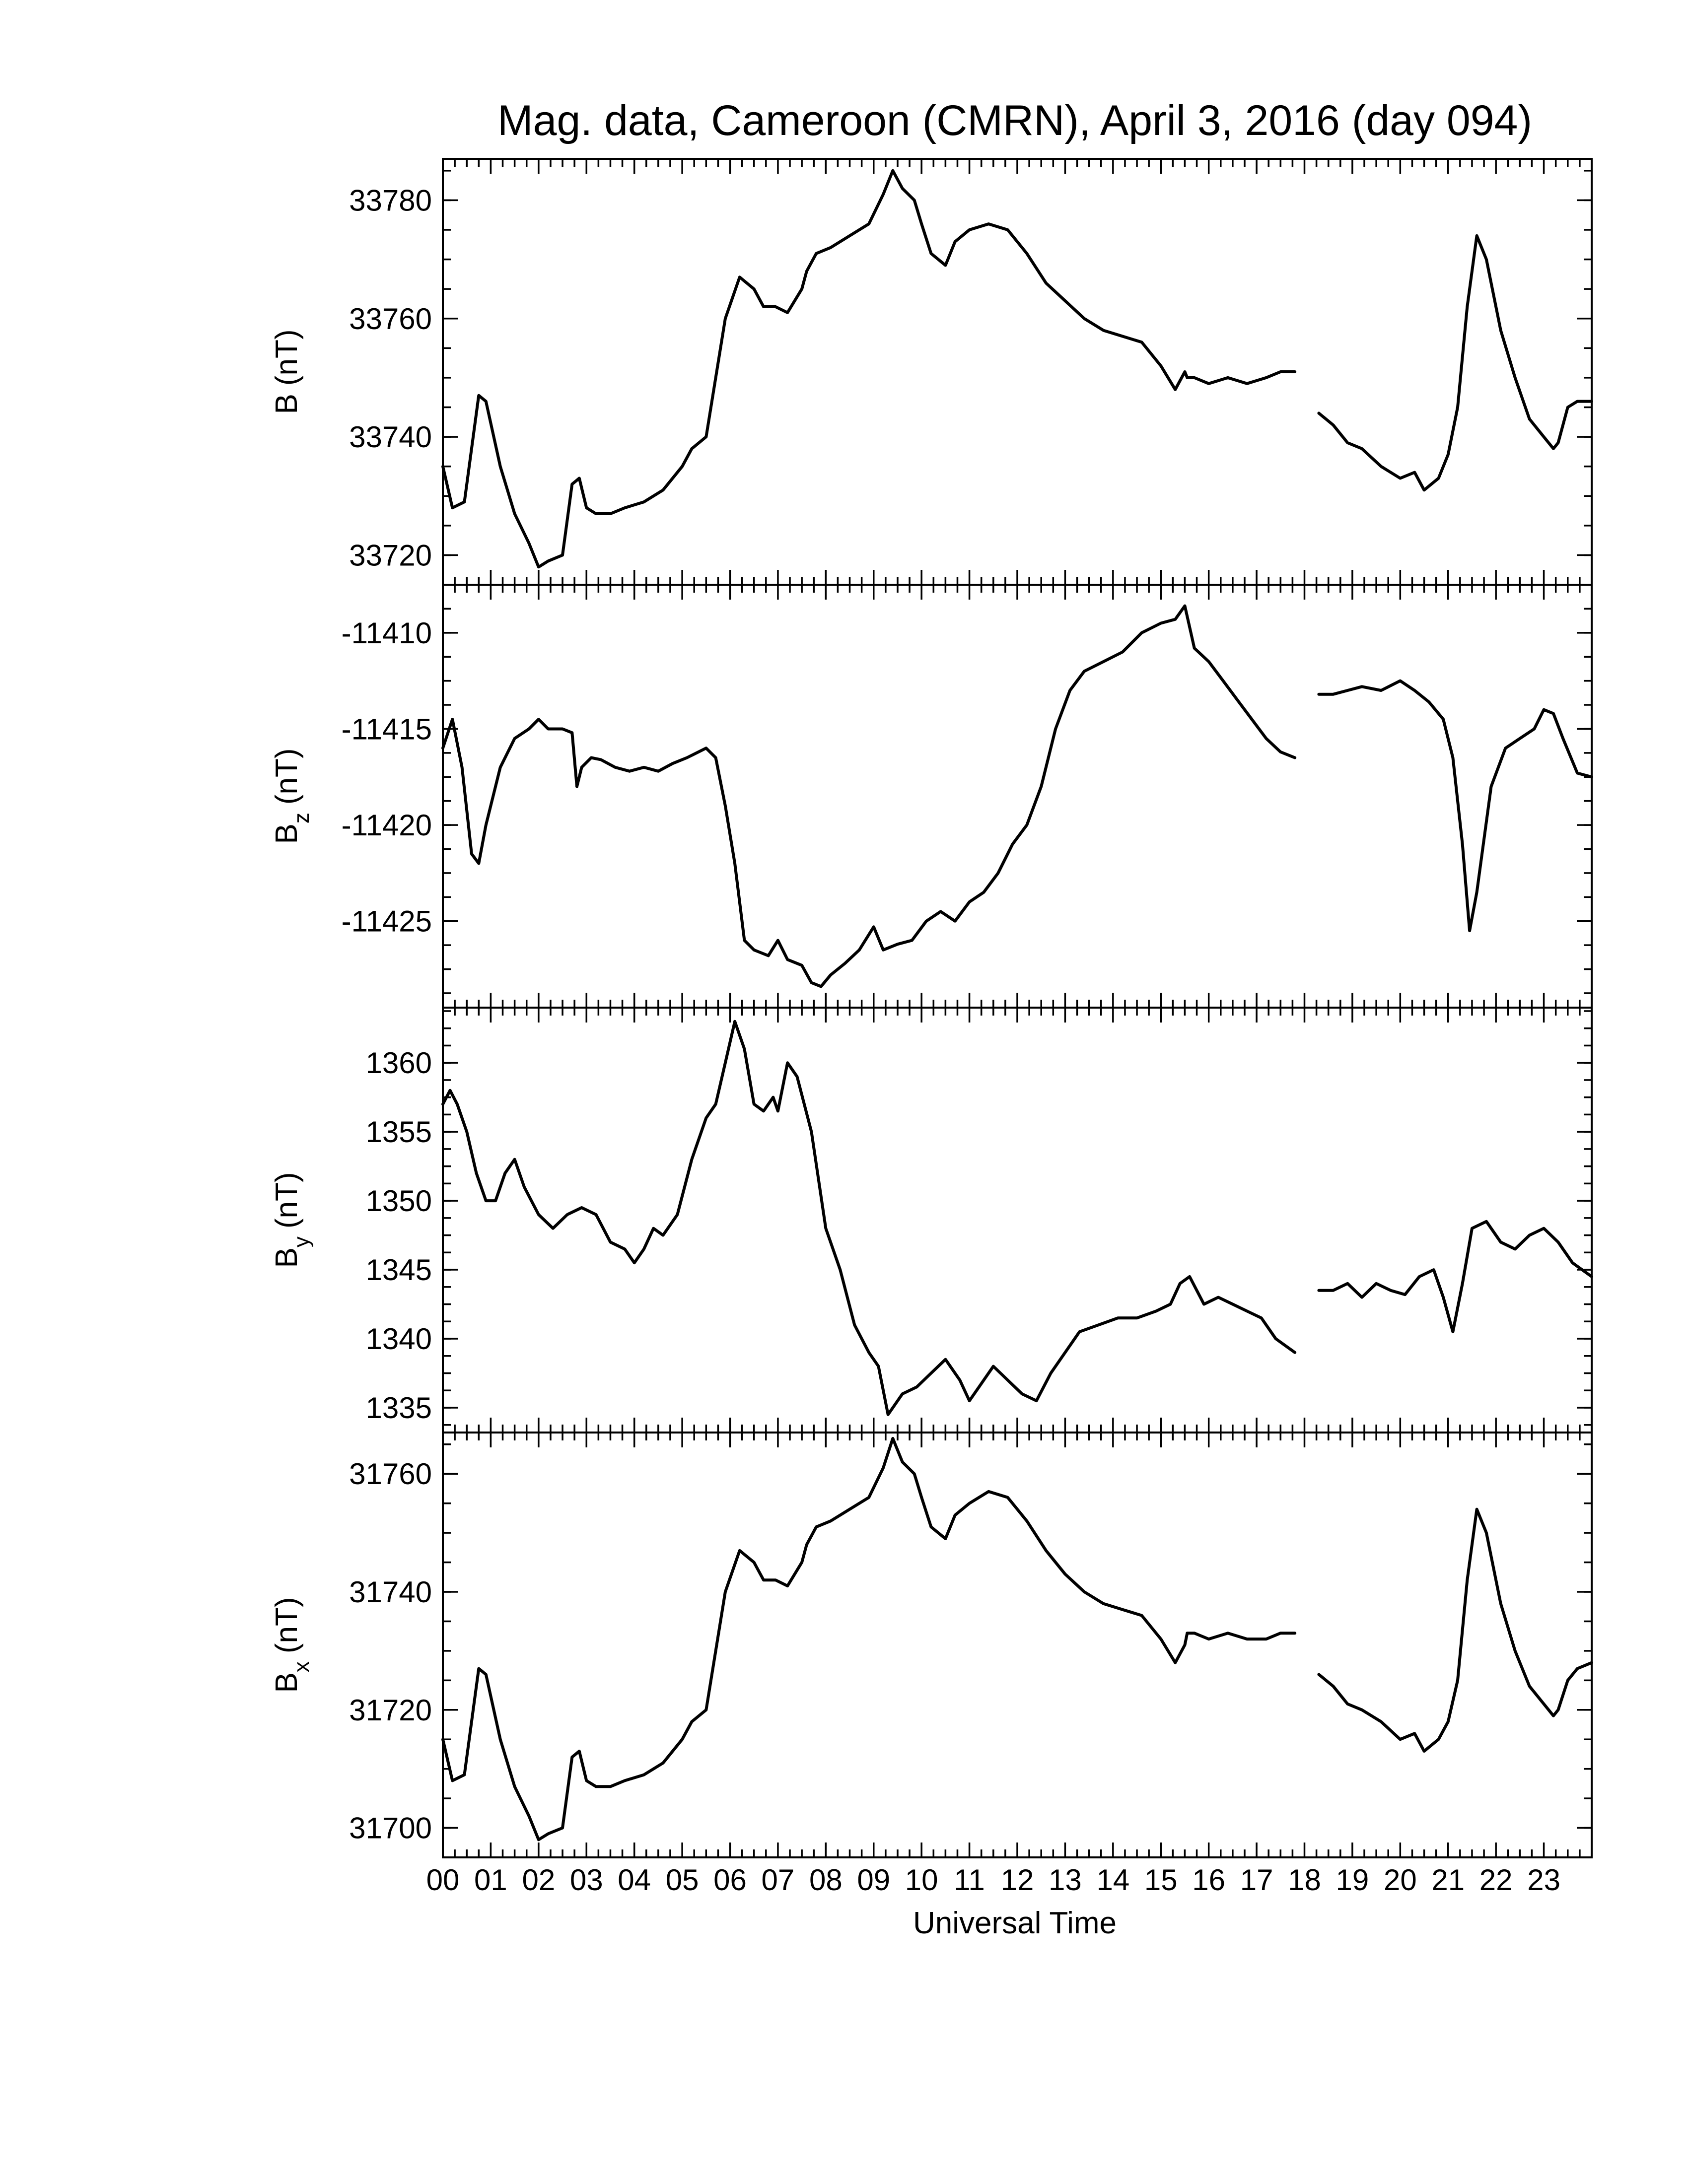 This screenshot has height=2184, width=1688. Describe the element at coordinates (1017, 1880) in the screenshot. I see `x-tick-label: 12` at that location.